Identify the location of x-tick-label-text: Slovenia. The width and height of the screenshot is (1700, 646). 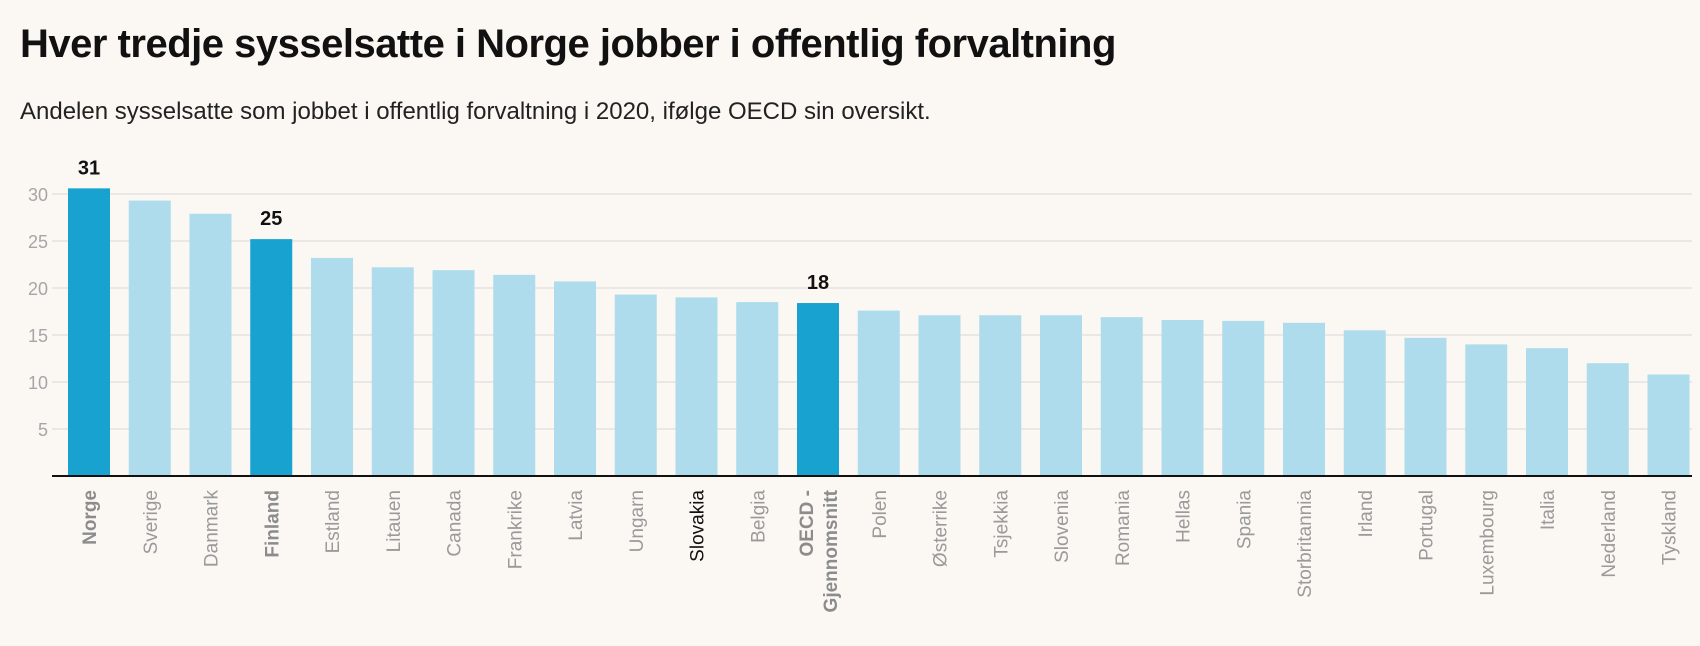
(1062, 526).